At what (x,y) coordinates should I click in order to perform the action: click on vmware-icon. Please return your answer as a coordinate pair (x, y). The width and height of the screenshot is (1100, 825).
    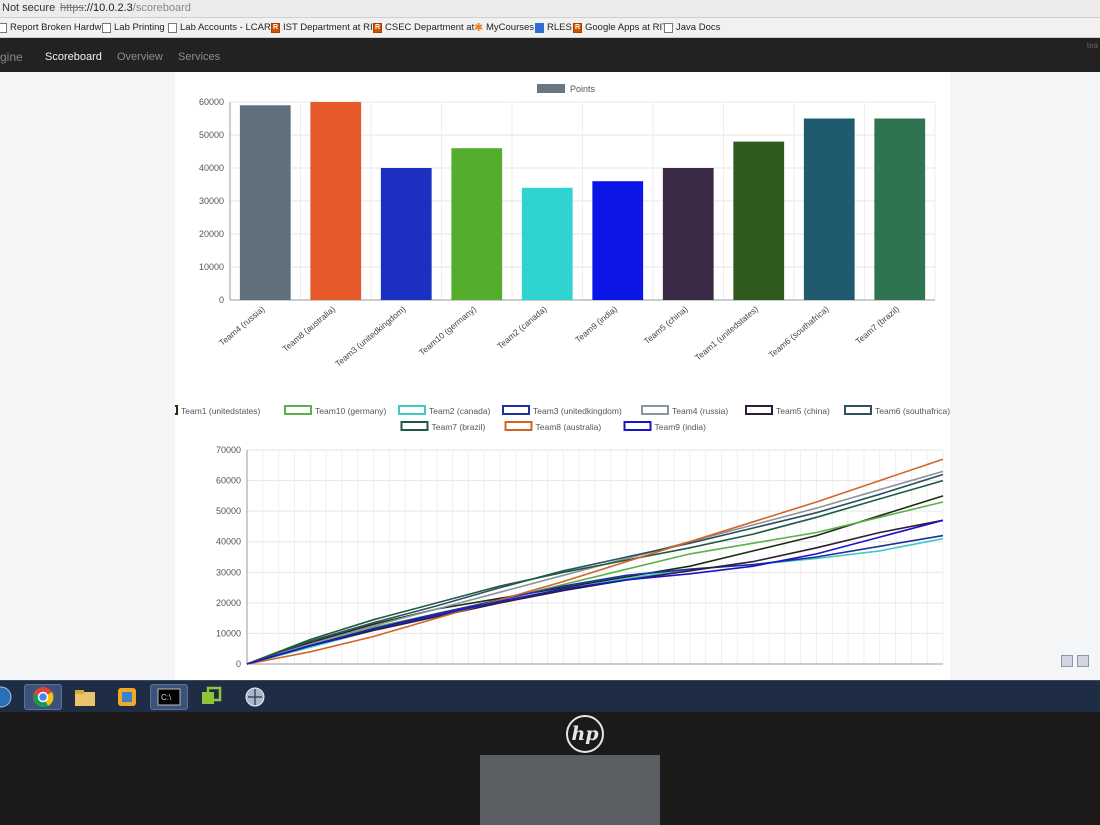
    Looking at the image, I should click on (212, 695).